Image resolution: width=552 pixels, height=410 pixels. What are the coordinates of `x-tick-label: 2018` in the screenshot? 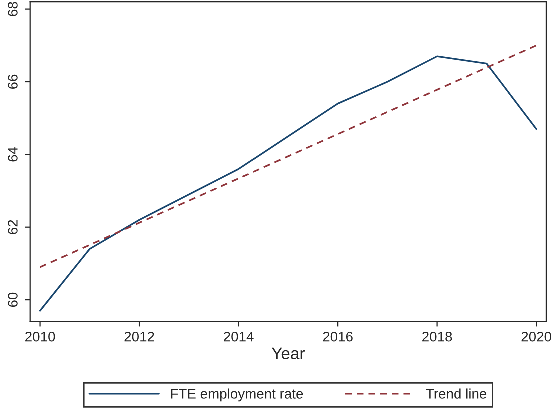 It's located at (437, 337).